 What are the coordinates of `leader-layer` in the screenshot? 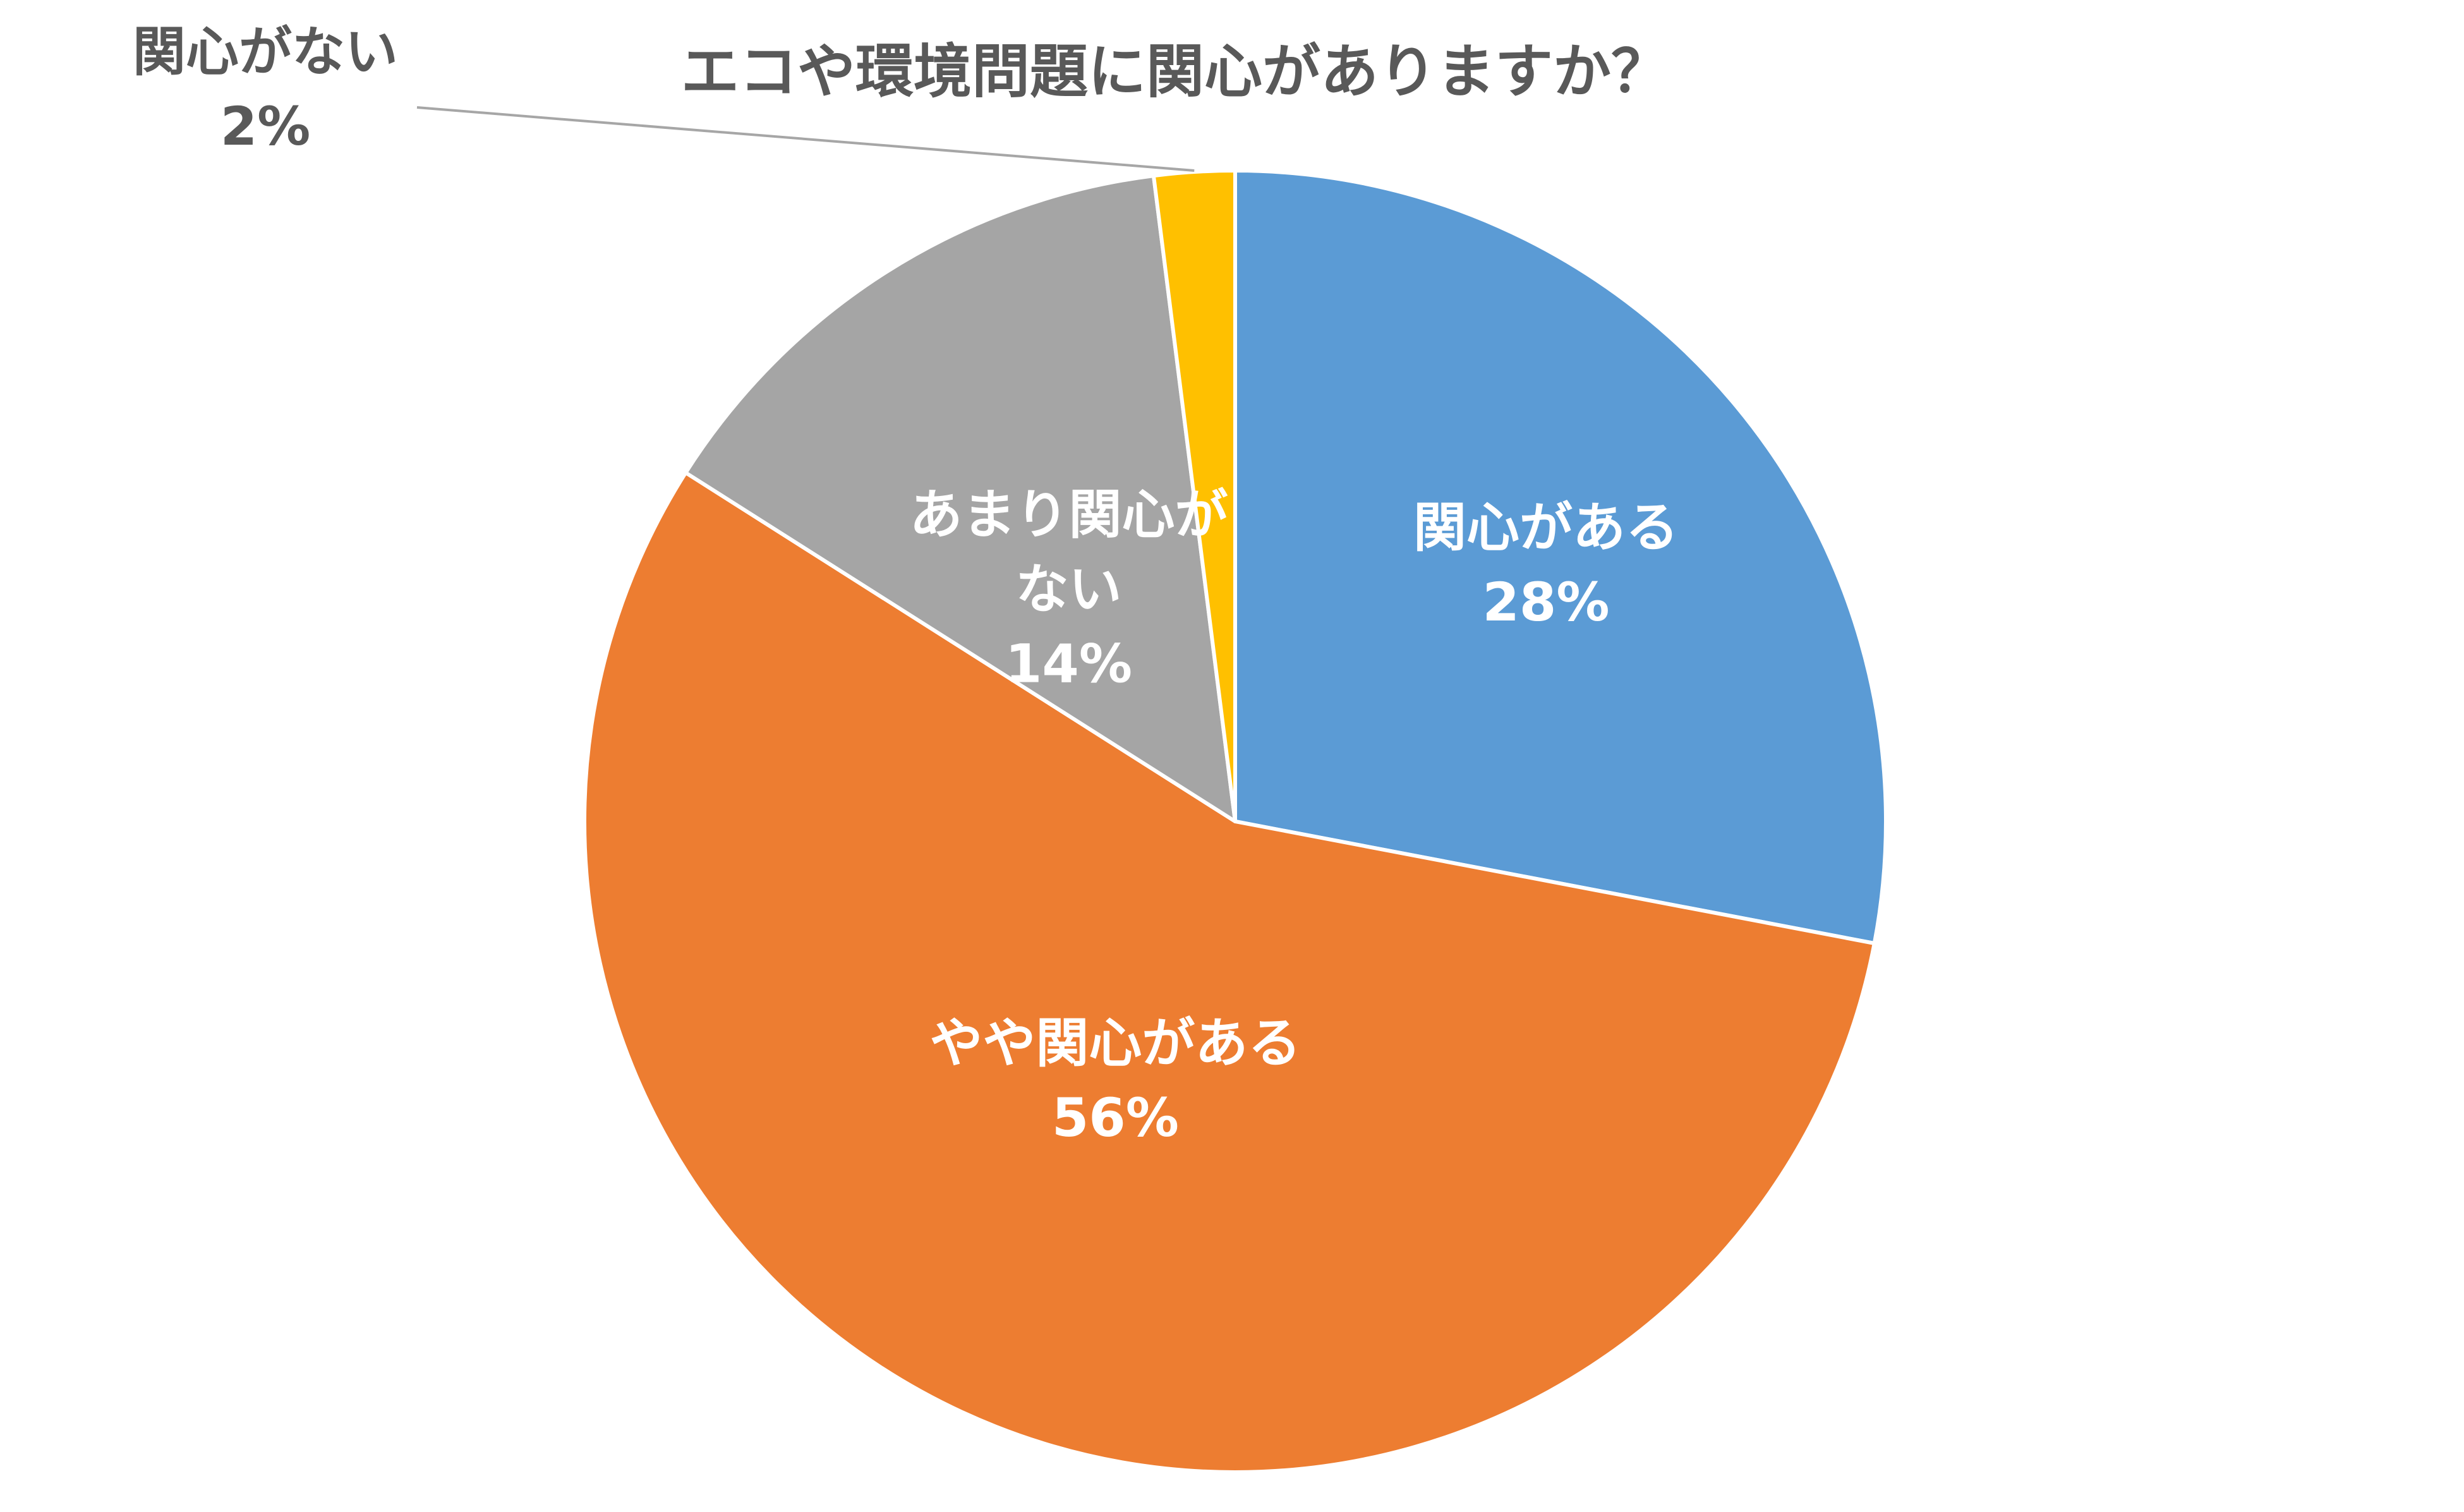 It's located at (806, 139).